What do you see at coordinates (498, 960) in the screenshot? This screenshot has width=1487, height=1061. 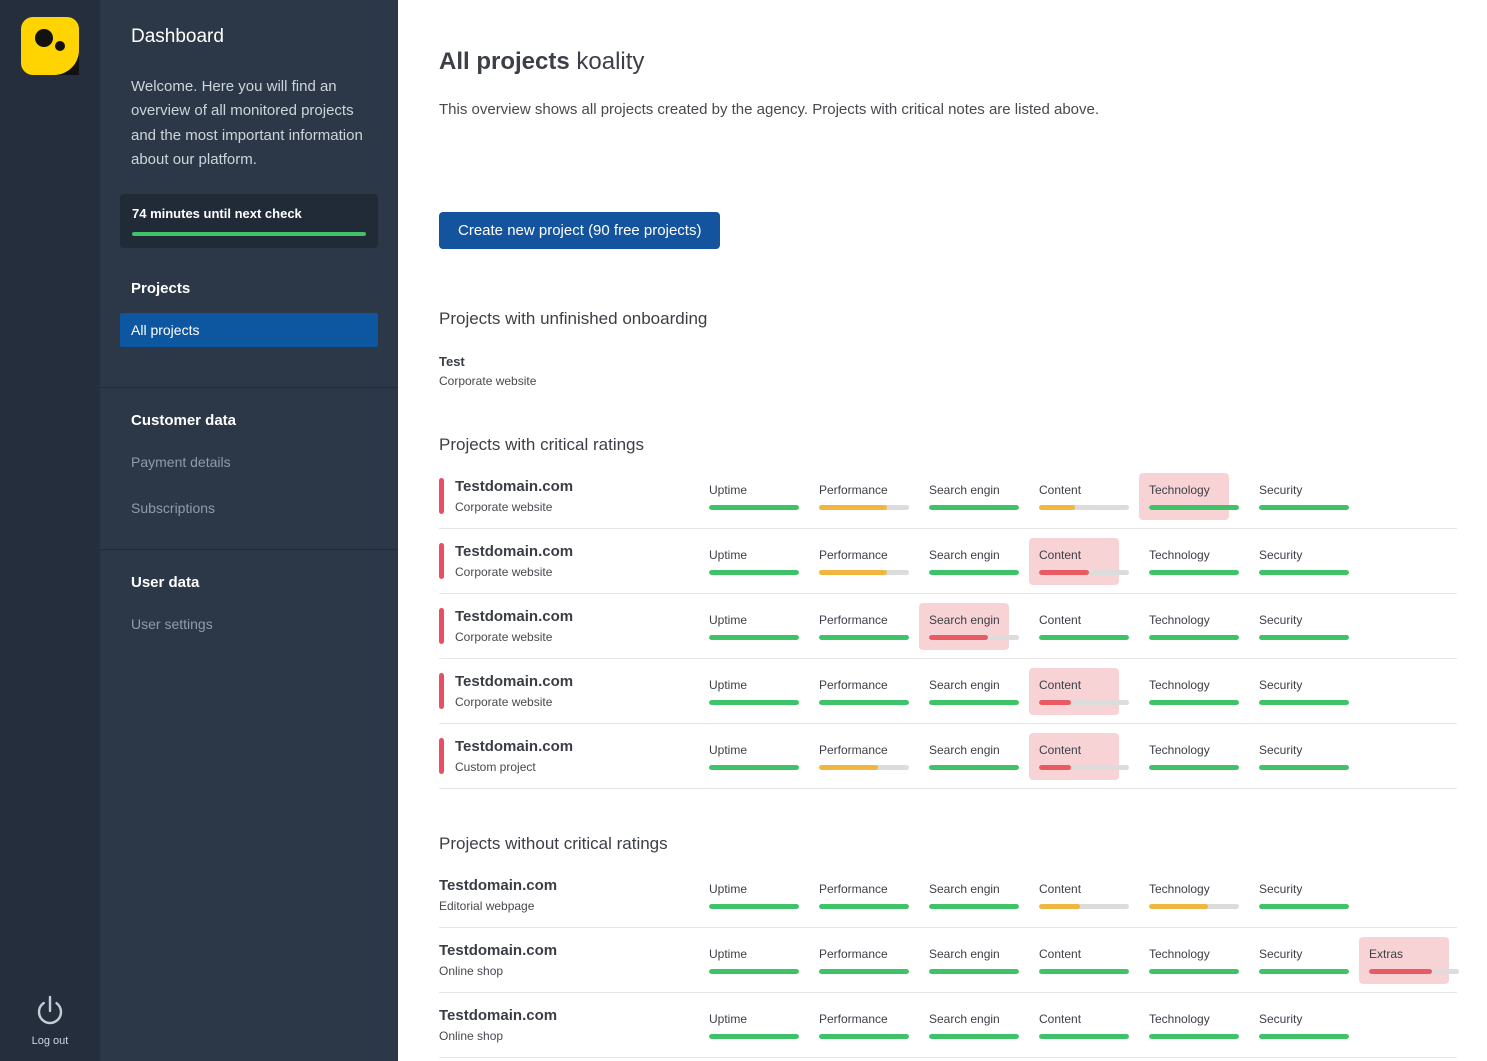 I see `project-title-block: Testdomain.com Online shop` at bounding box center [498, 960].